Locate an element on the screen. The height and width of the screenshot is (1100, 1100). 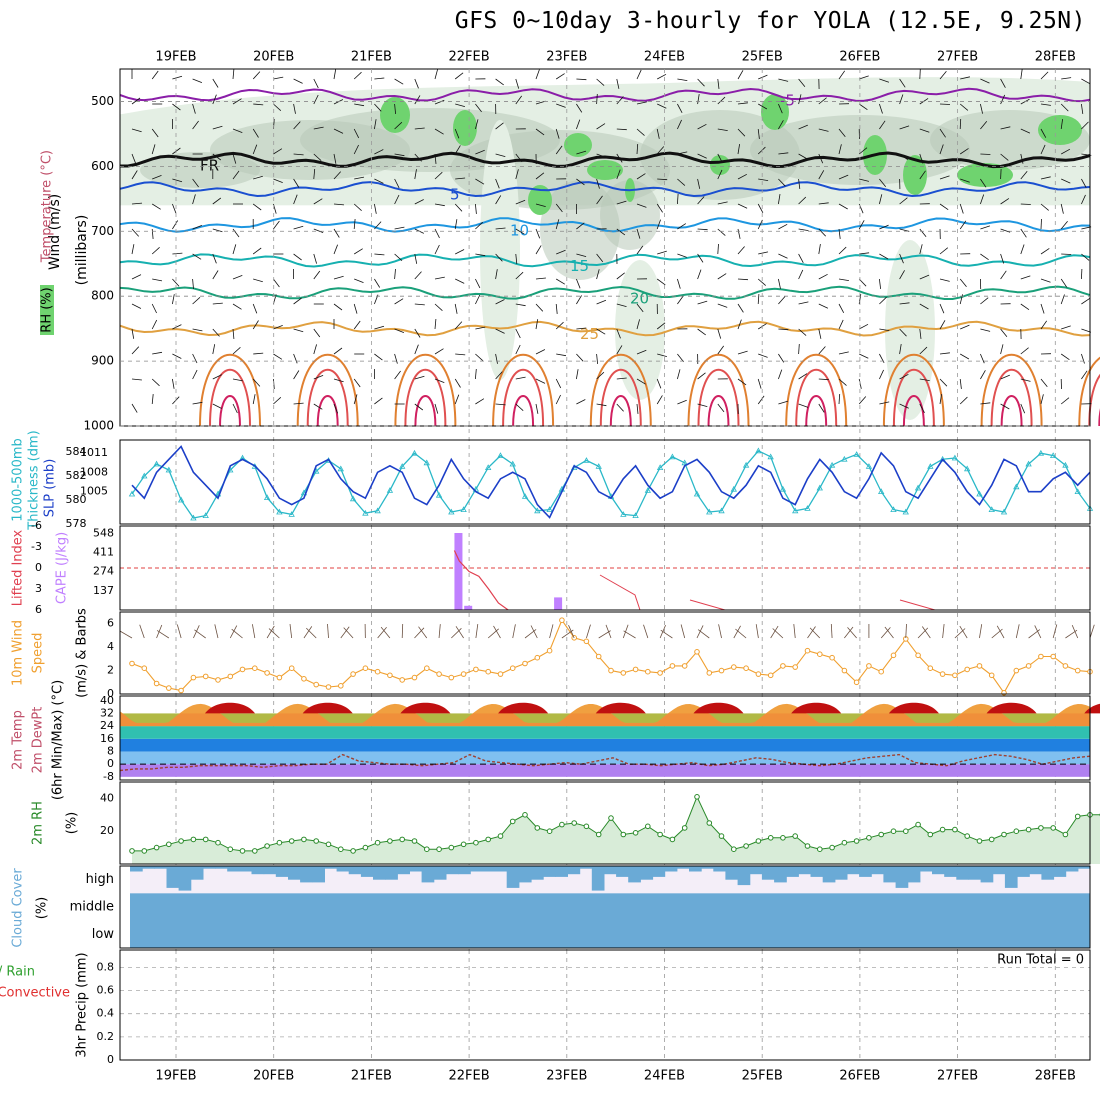
wind-tick: 6 is located at coordinates (110, 623).